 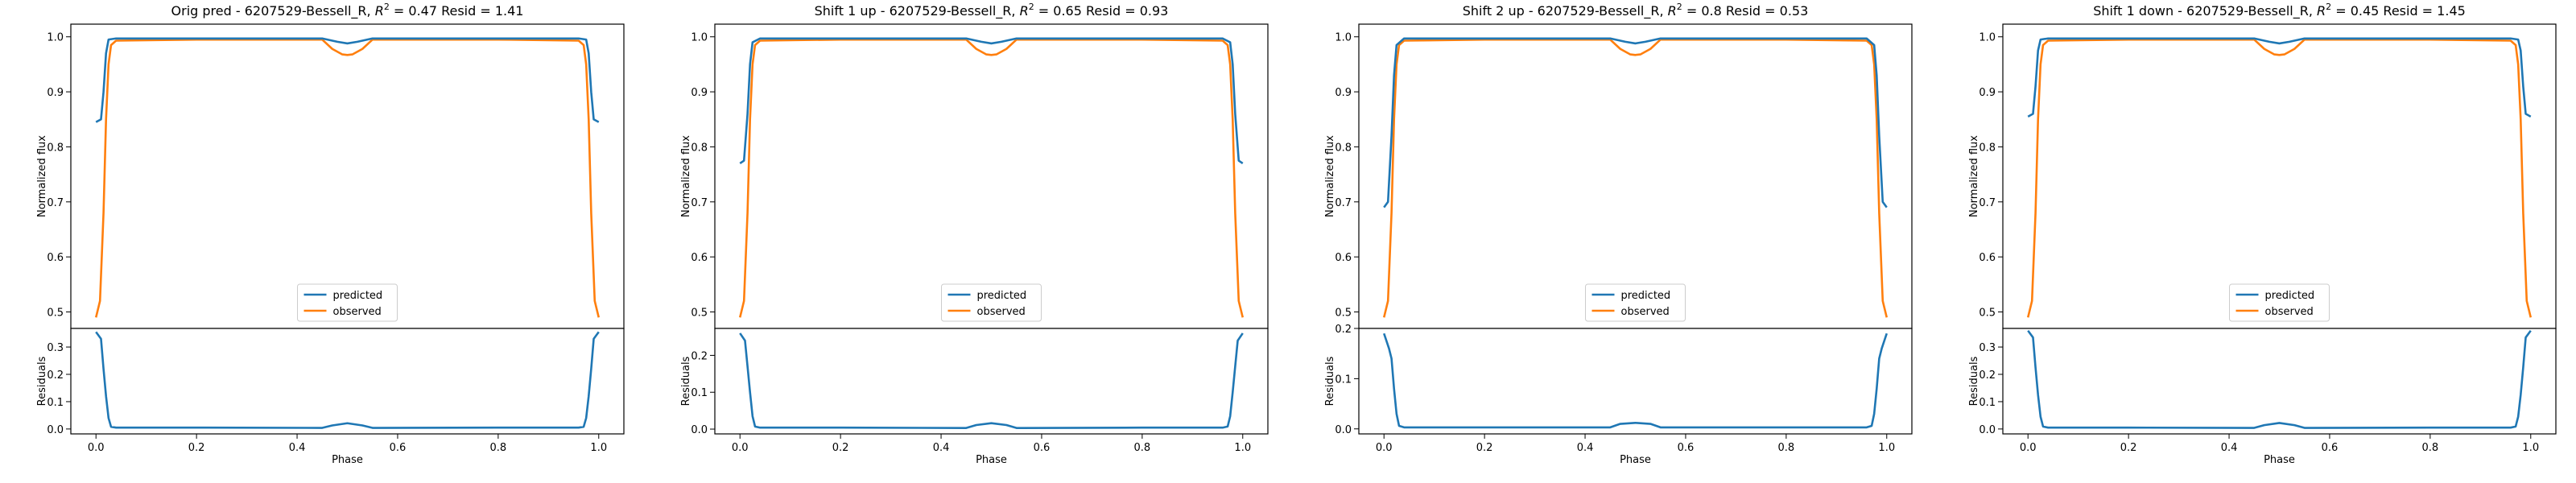 What do you see at coordinates (55, 348) in the screenshot?
I see `residuals-y-tick-label: 0.3` at bounding box center [55, 348].